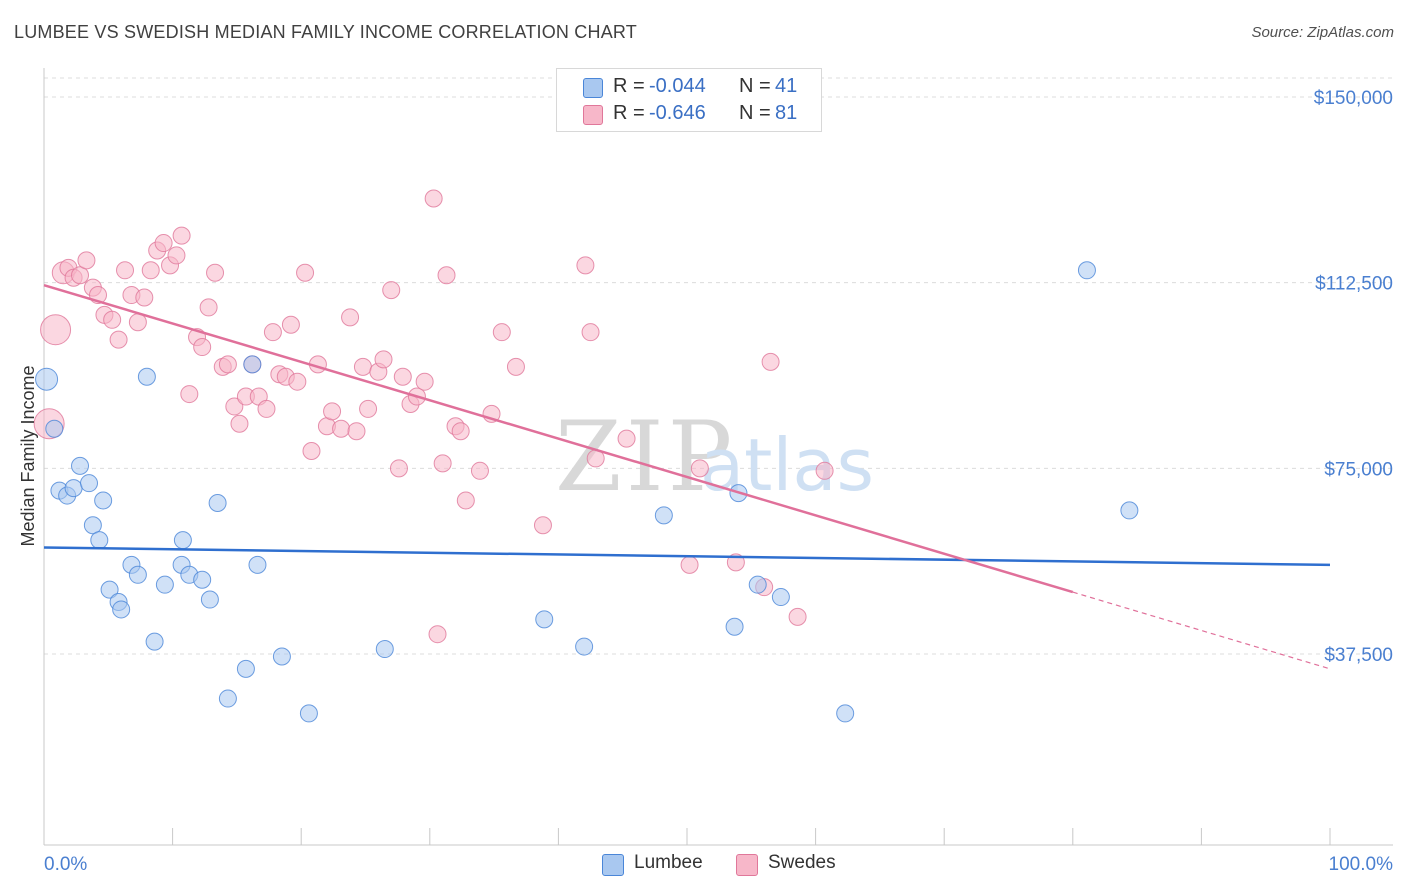 The height and width of the screenshot is (892, 1406). What do you see at coordinates (689, 100) in the screenshot?
I see `correlation-legend: R = -0.044 N = 41 R = -0.646 N = 81` at bounding box center [689, 100].